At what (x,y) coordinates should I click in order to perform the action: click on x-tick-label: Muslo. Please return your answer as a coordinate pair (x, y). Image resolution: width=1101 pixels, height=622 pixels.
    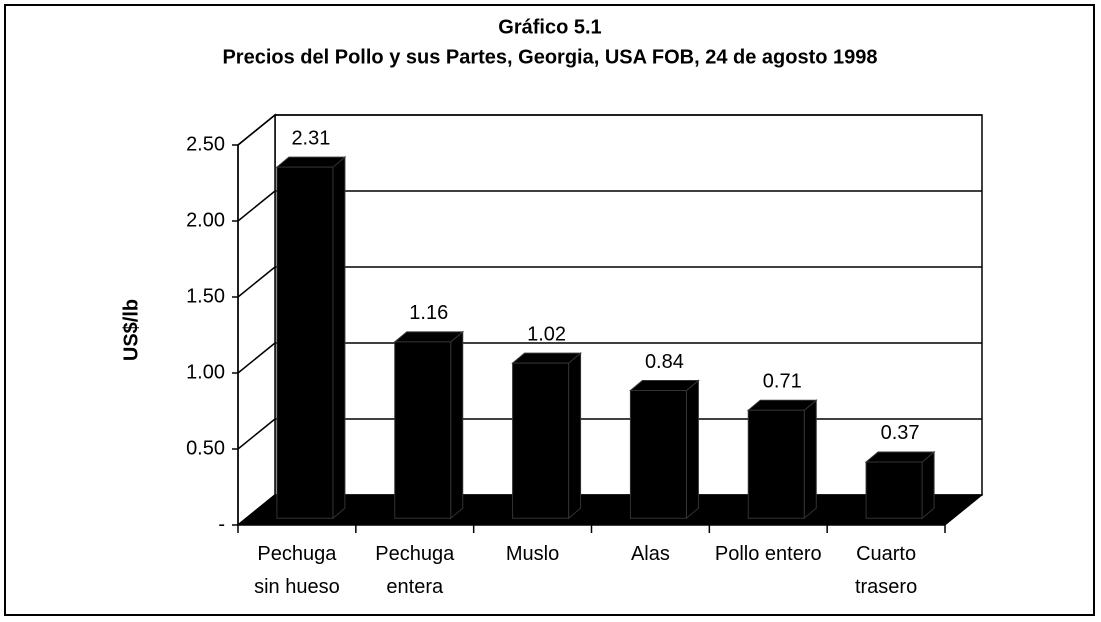
    Looking at the image, I should click on (532, 554).